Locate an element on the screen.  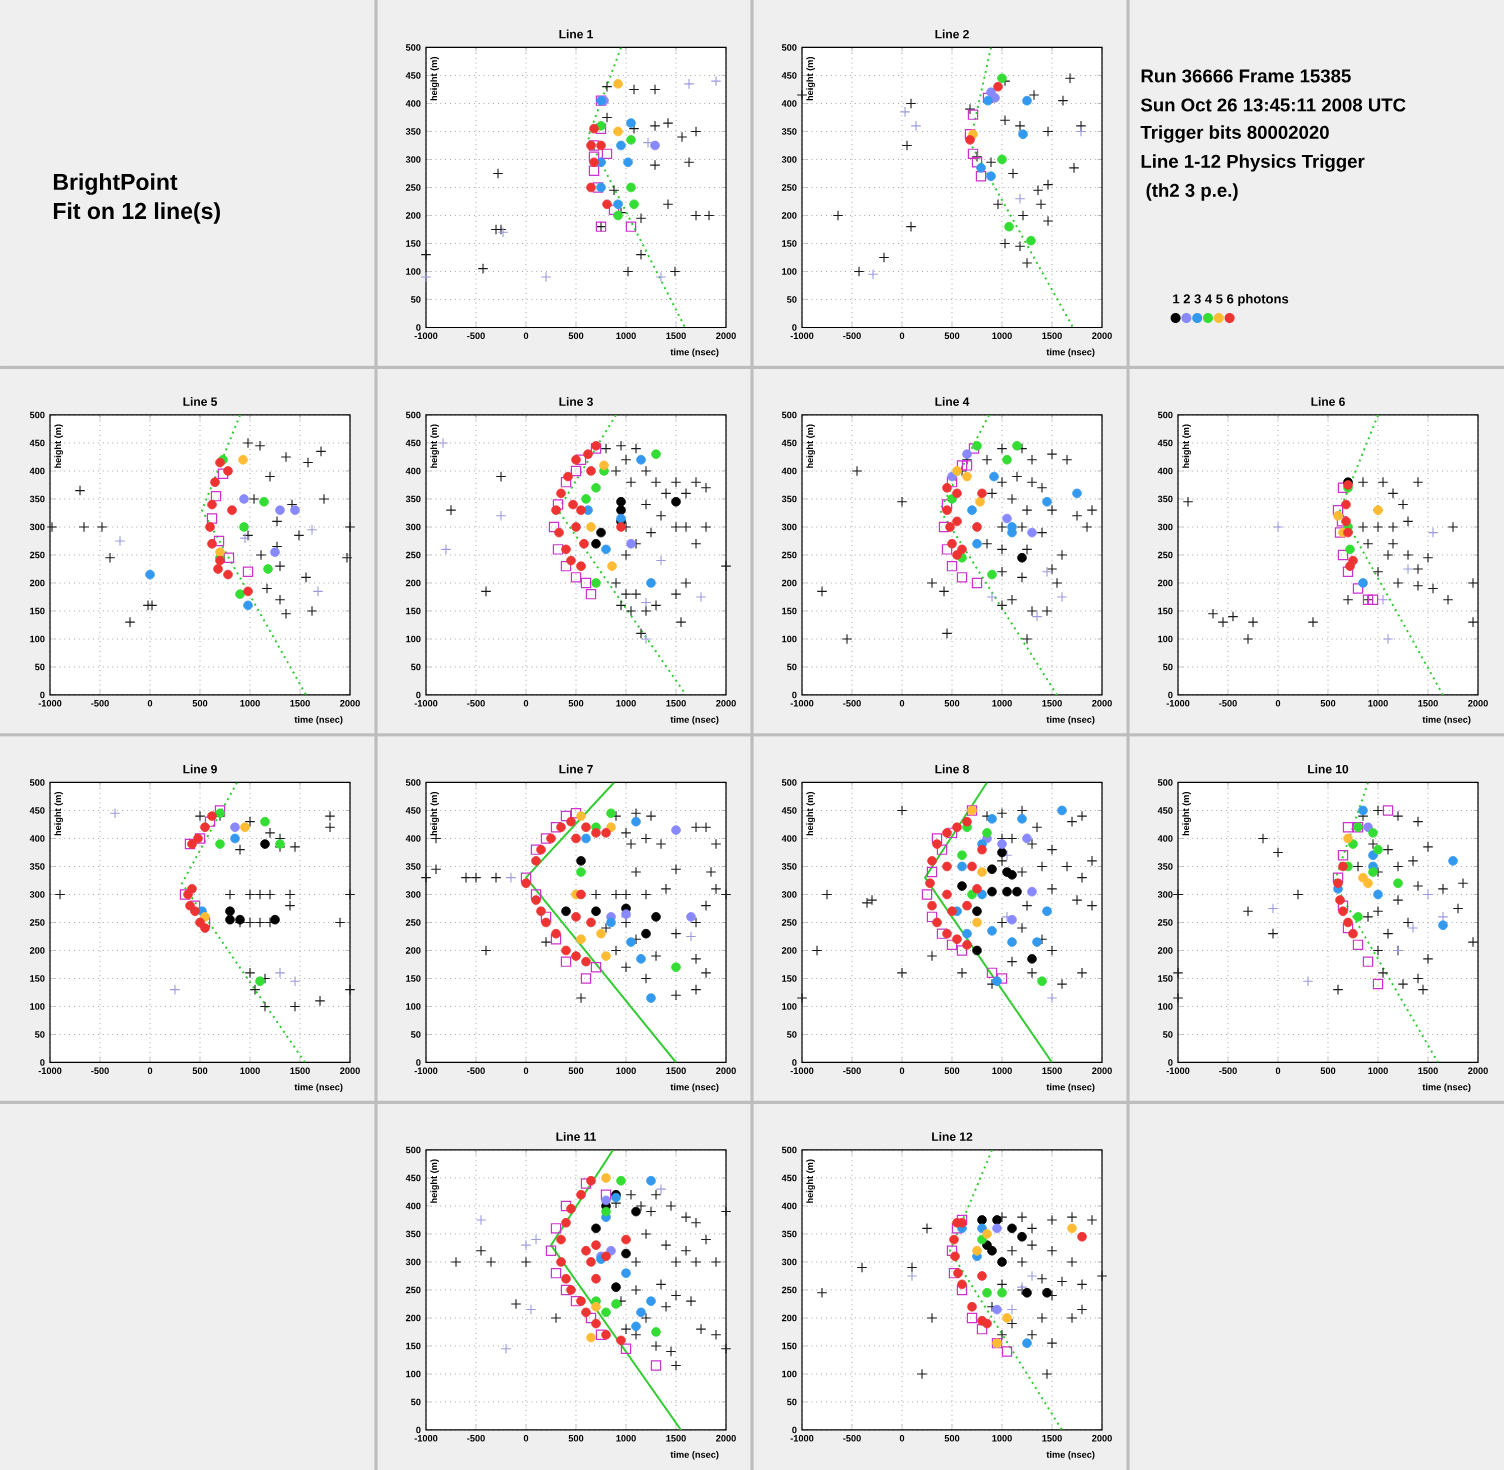
text: Trigger bits 80002020 is located at coordinates (1234, 134).